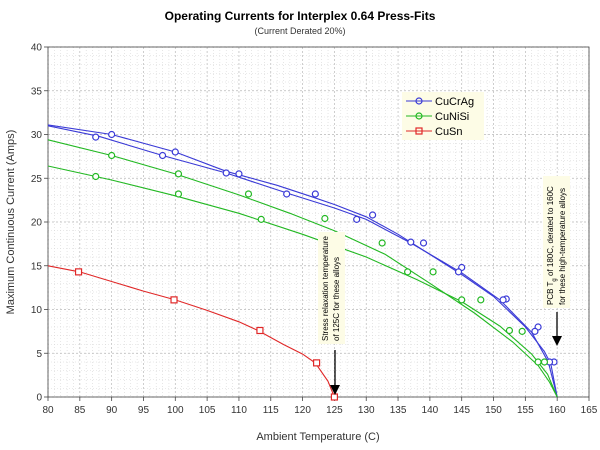 This screenshot has width=600, height=450. I want to click on x-tick-label: 90, so click(112, 410).